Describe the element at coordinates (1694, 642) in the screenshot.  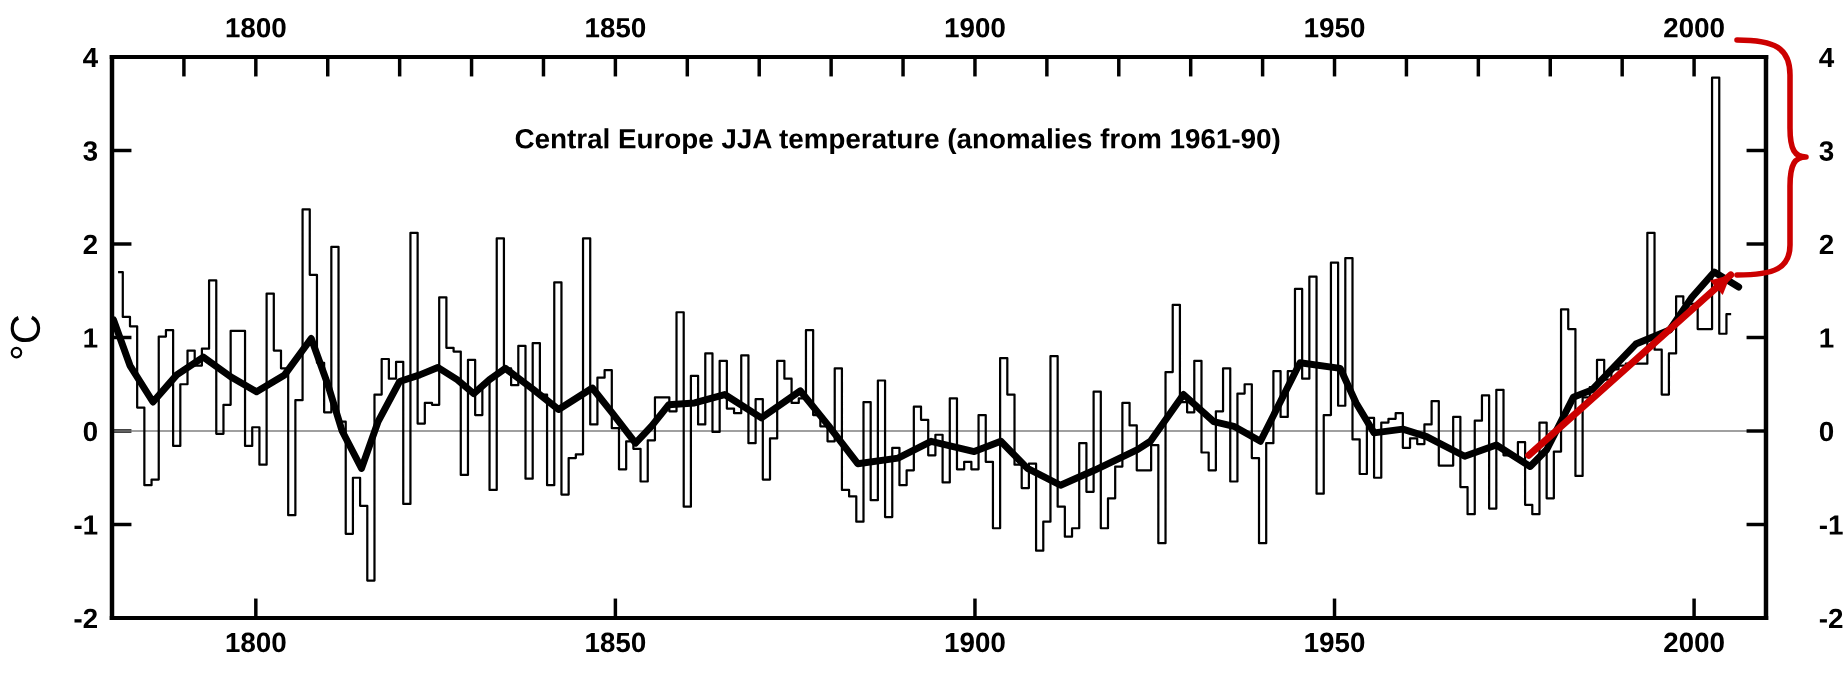
I see `x-tick-label: 2000` at that location.